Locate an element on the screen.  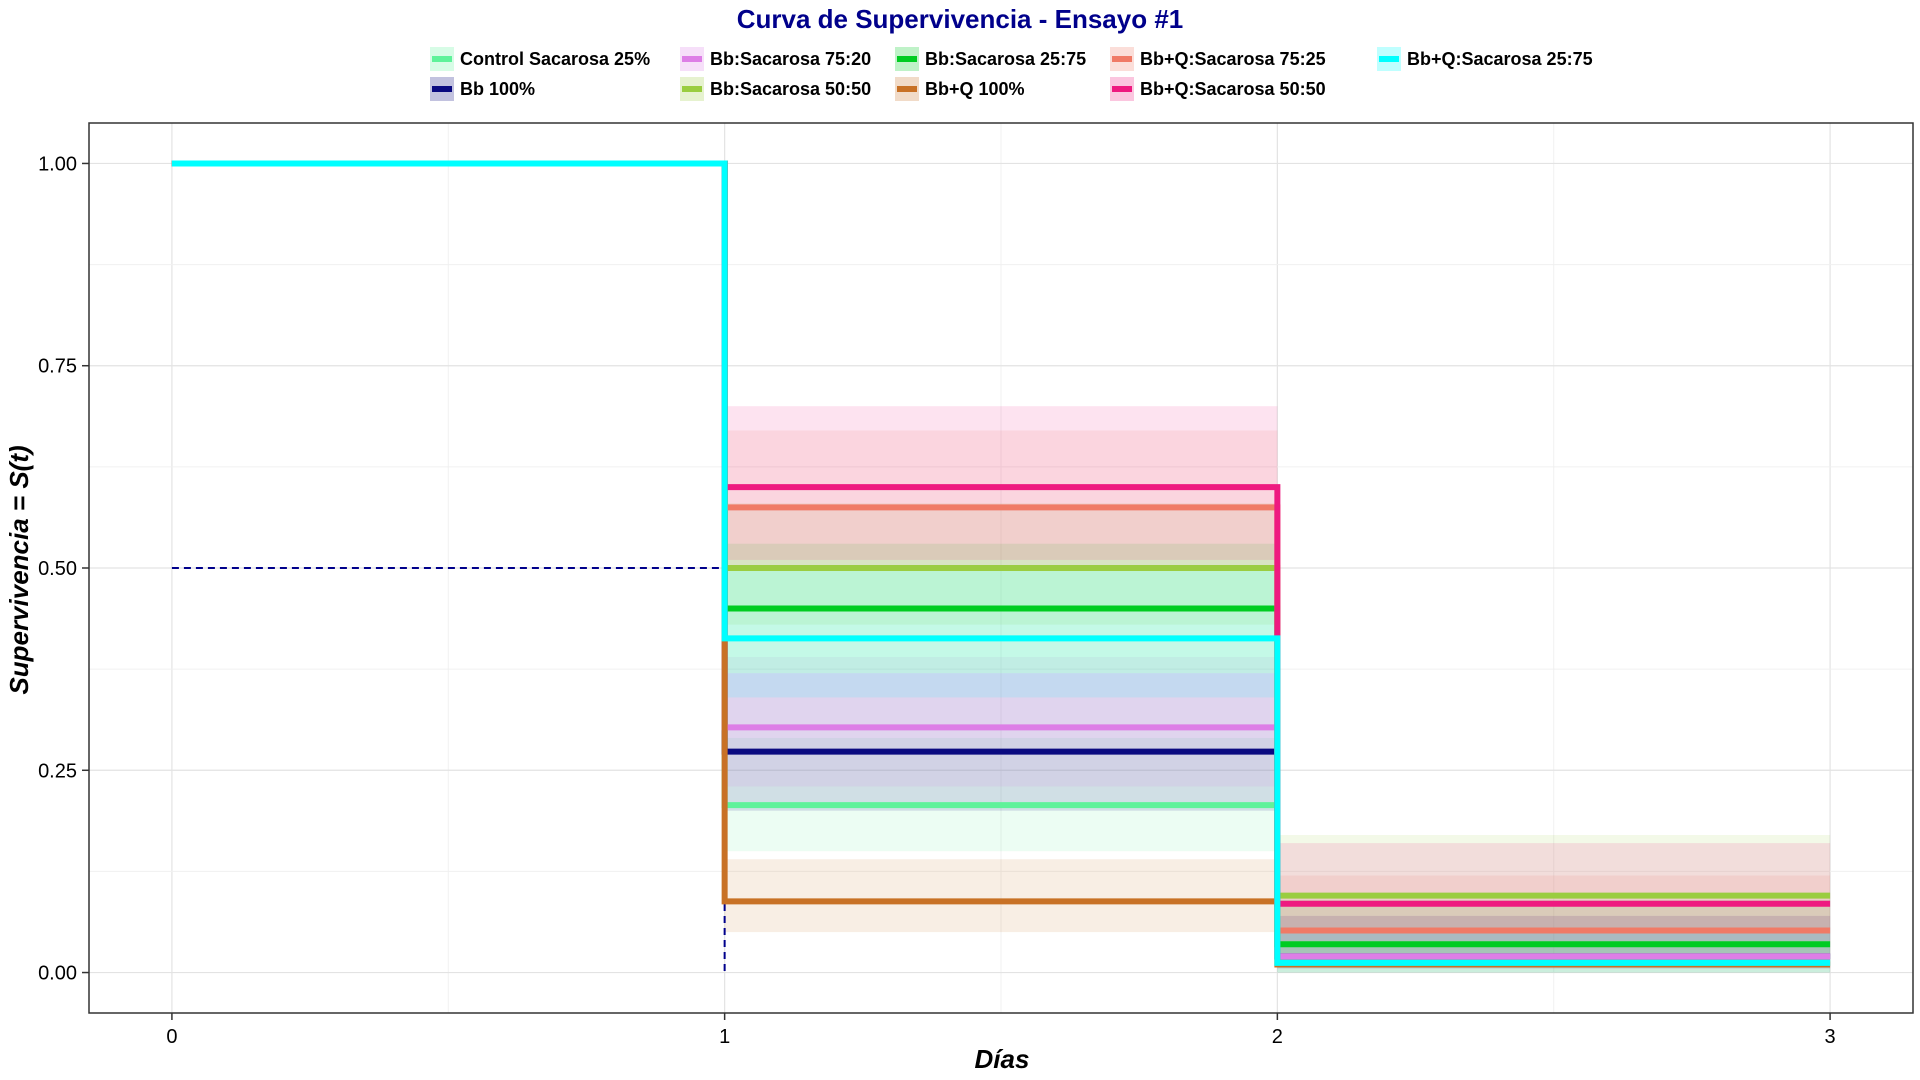
legend-item: Bb:Sacarosa 25:75 is located at coordinates (990, 59).